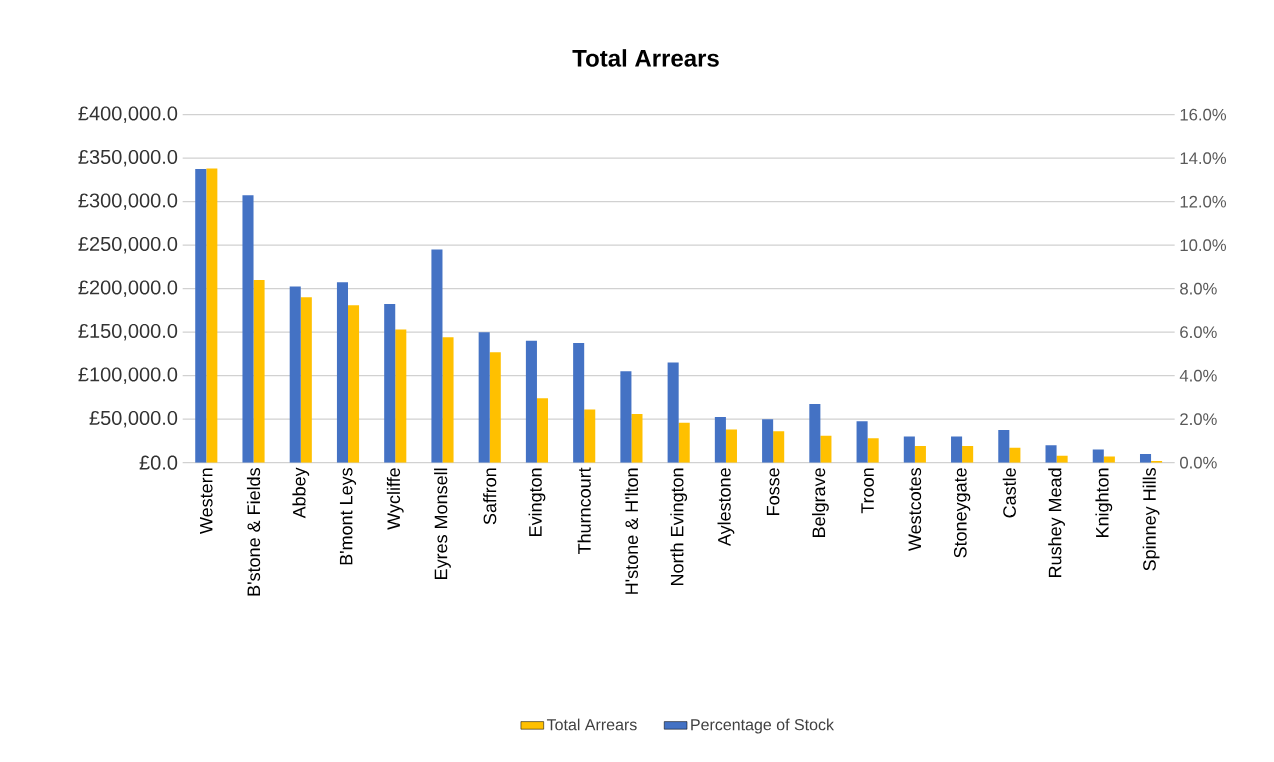  I want to click on x-tick-label: Westcotes, so click(915, 509).